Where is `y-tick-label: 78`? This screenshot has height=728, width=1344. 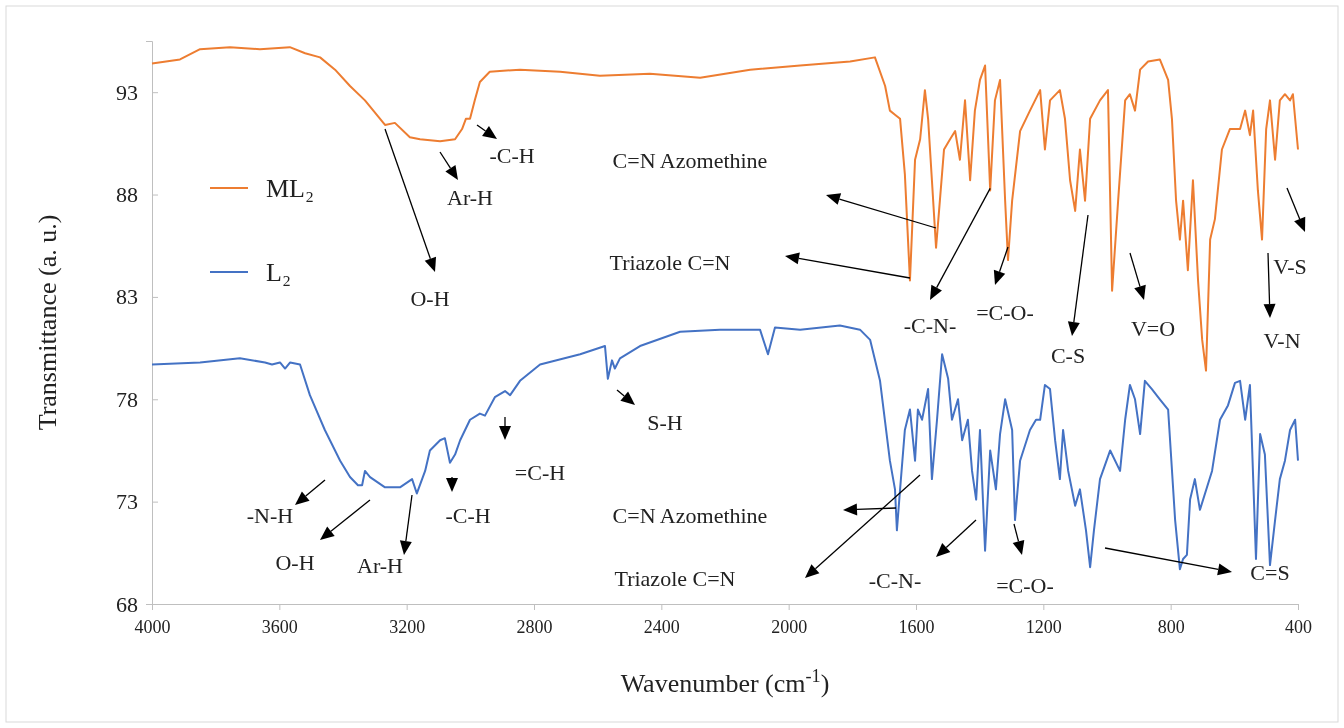 y-tick-label: 78 is located at coordinates (127, 399).